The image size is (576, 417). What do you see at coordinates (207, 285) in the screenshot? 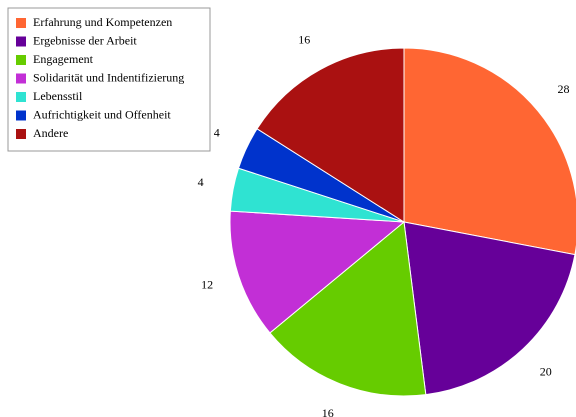
I see `value-label: 12` at bounding box center [207, 285].